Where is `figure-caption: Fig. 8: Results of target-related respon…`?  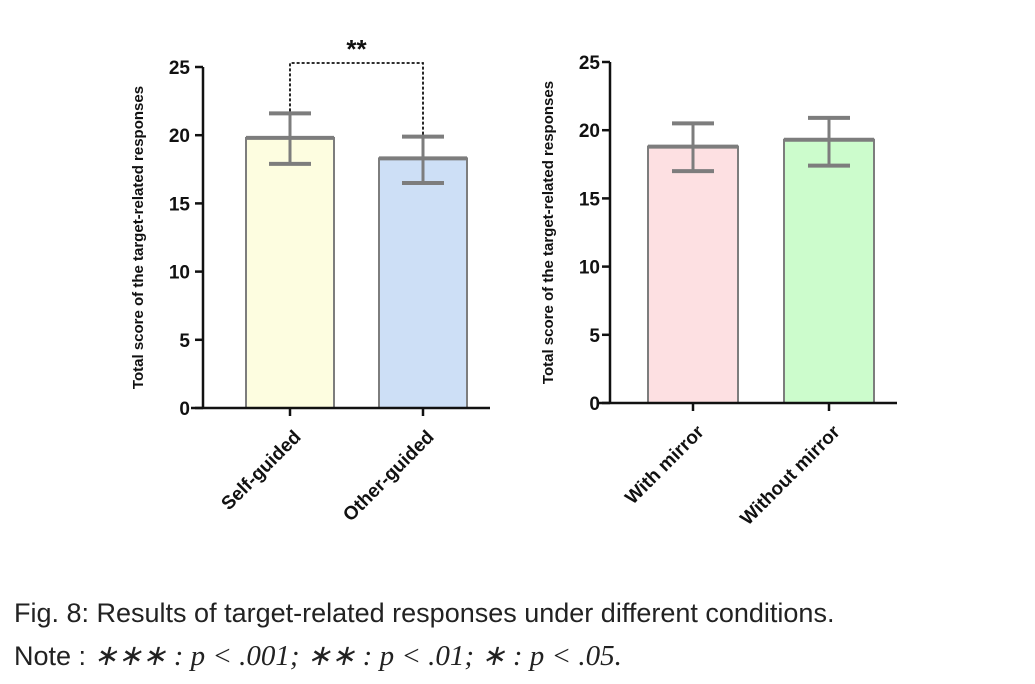
figure-caption: Fig. 8: Results of target-related respon… is located at coordinates (424, 613).